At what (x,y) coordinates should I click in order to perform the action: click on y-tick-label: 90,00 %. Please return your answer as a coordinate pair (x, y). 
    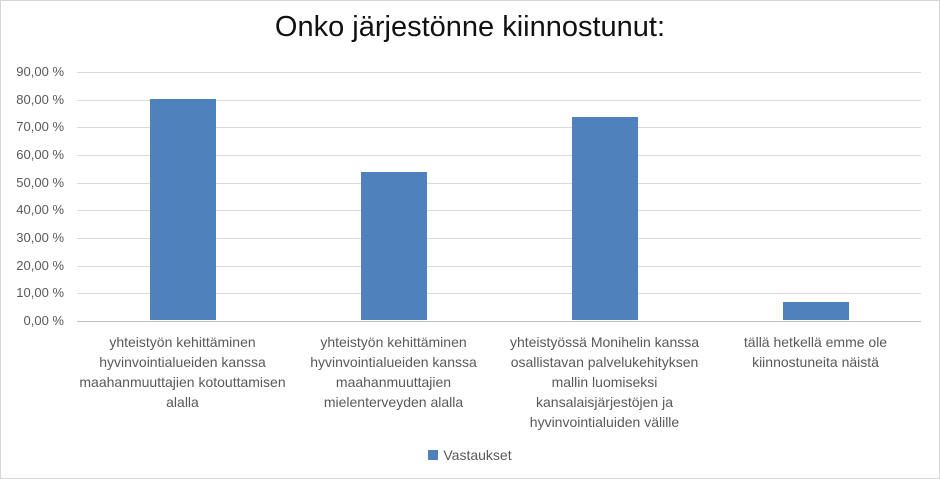
    Looking at the image, I should click on (40, 71).